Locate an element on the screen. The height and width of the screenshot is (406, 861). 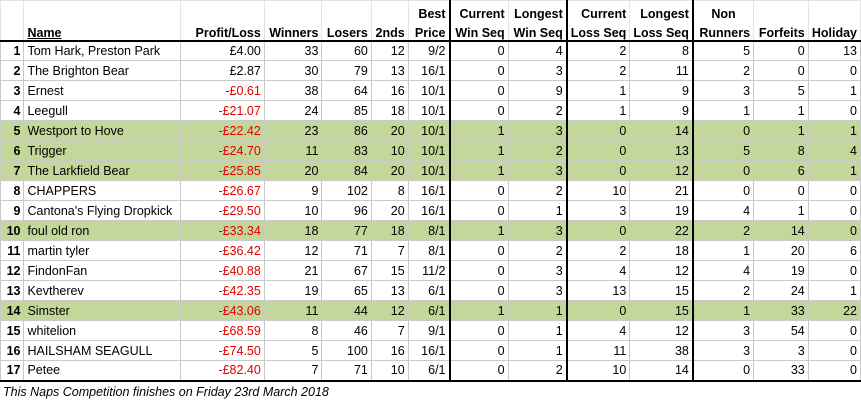
forfeits-cell: 14 is located at coordinates (781, 230).